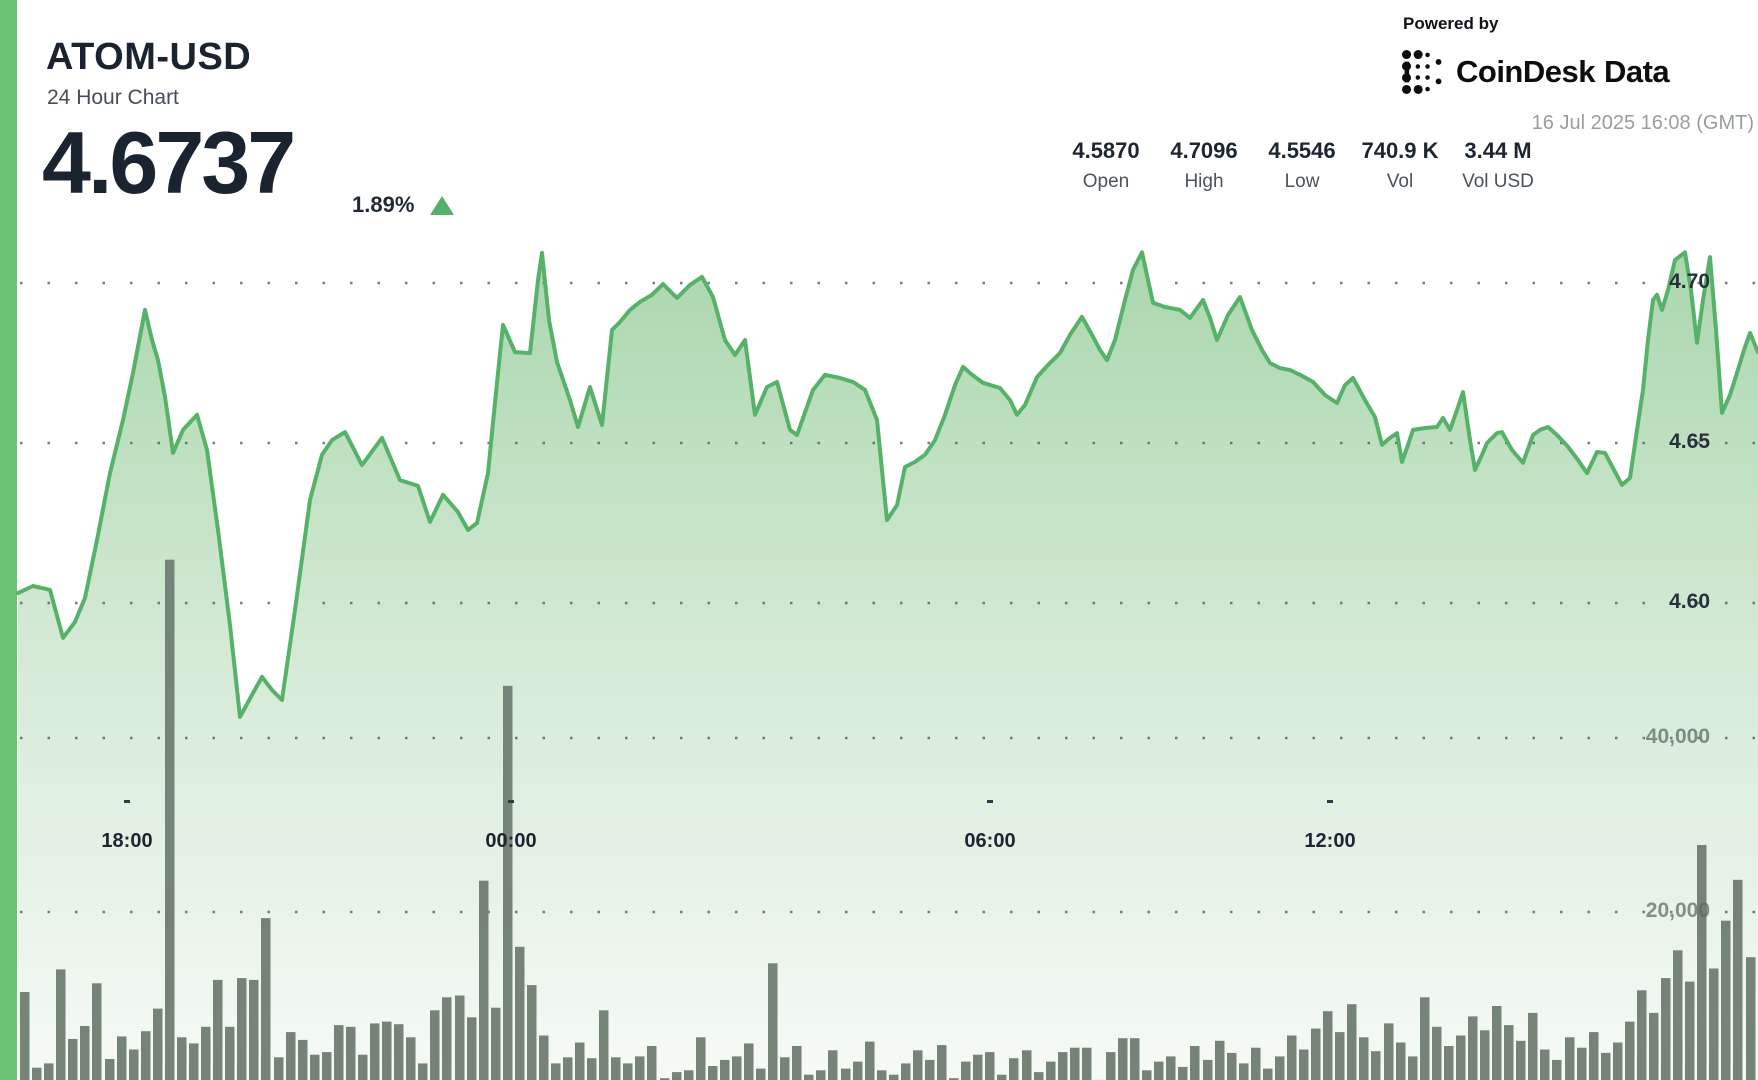 The image size is (1758, 1080). I want to click on left-accent-bar, so click(8, 540).